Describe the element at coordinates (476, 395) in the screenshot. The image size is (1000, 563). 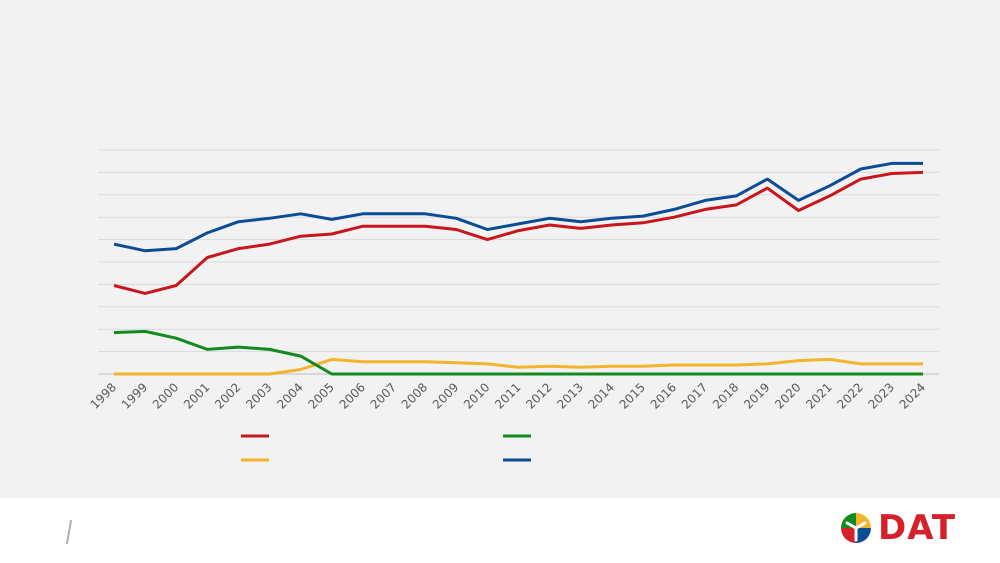
I see `x-tick-label: 2010` at that location.